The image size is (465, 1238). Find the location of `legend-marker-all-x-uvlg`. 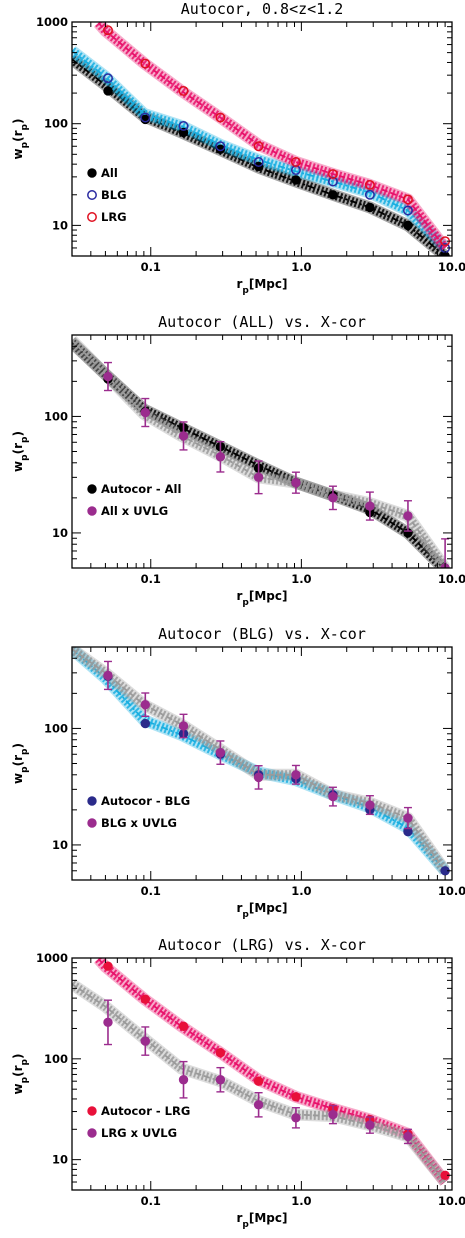

legend-marker-all-x-uvlg is located at coordinates (92, 511).